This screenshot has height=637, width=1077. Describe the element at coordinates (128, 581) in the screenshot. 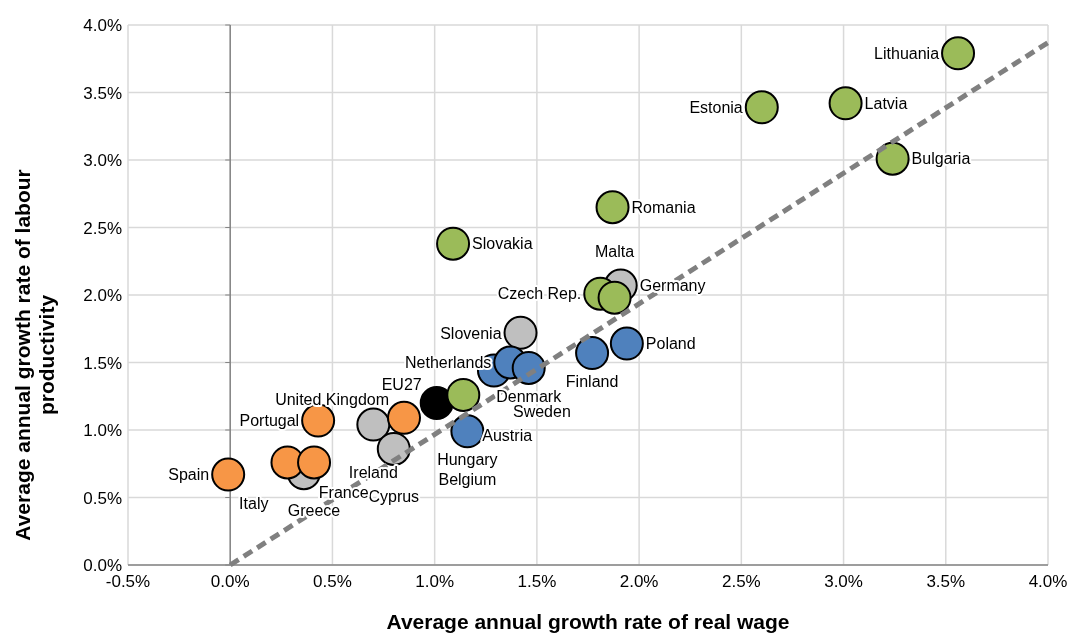

I see `x-tick-label: -0.5%` at that location.